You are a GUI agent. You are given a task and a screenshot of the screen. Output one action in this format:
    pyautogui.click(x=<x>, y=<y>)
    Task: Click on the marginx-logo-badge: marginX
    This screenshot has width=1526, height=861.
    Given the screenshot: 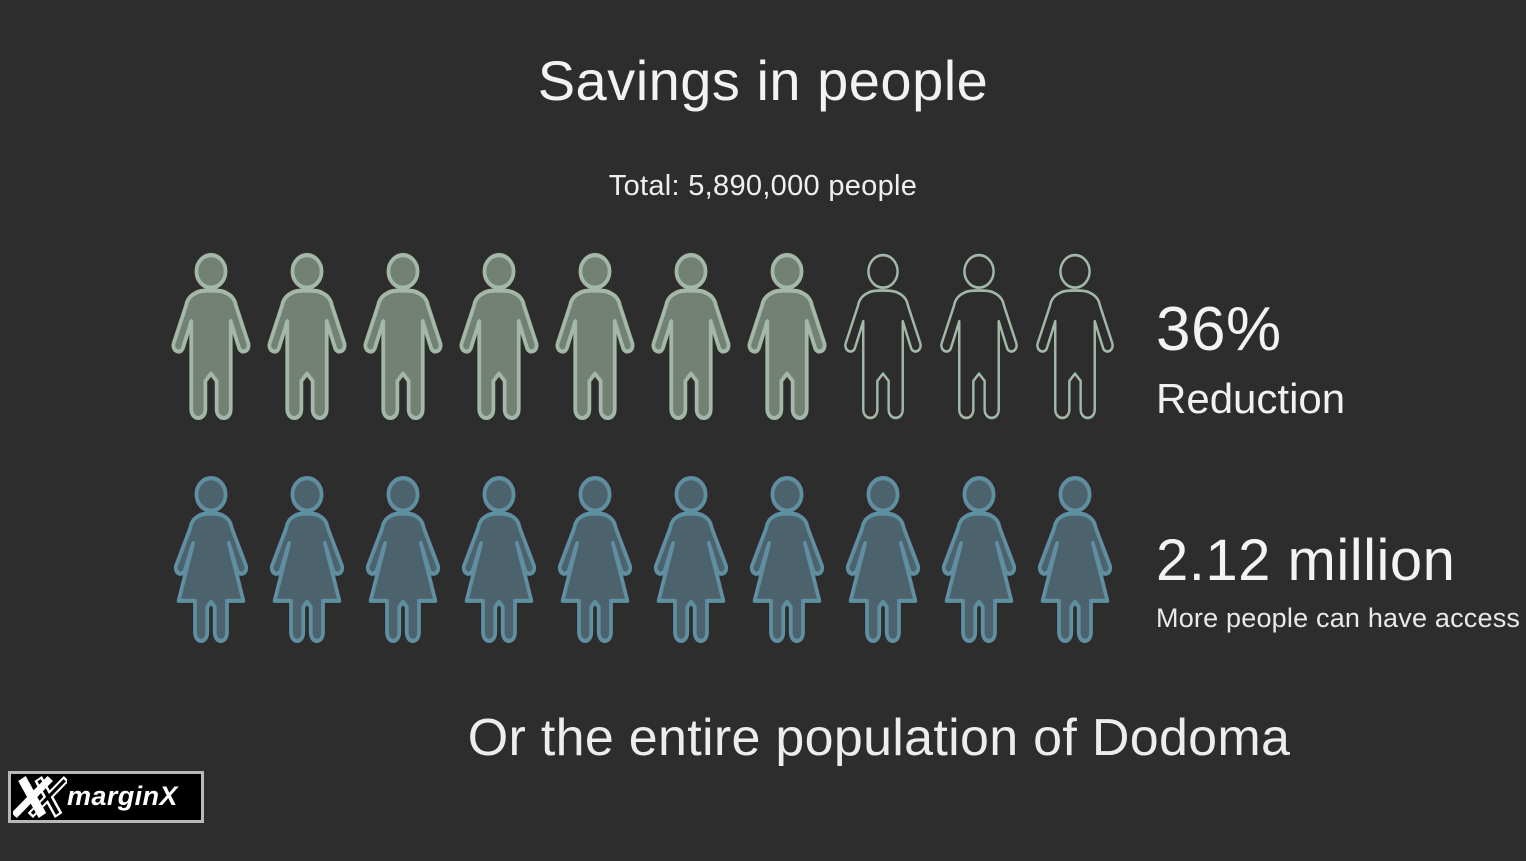 What is the action you would take?
    pyautogui.click(x=106, y=797)
    